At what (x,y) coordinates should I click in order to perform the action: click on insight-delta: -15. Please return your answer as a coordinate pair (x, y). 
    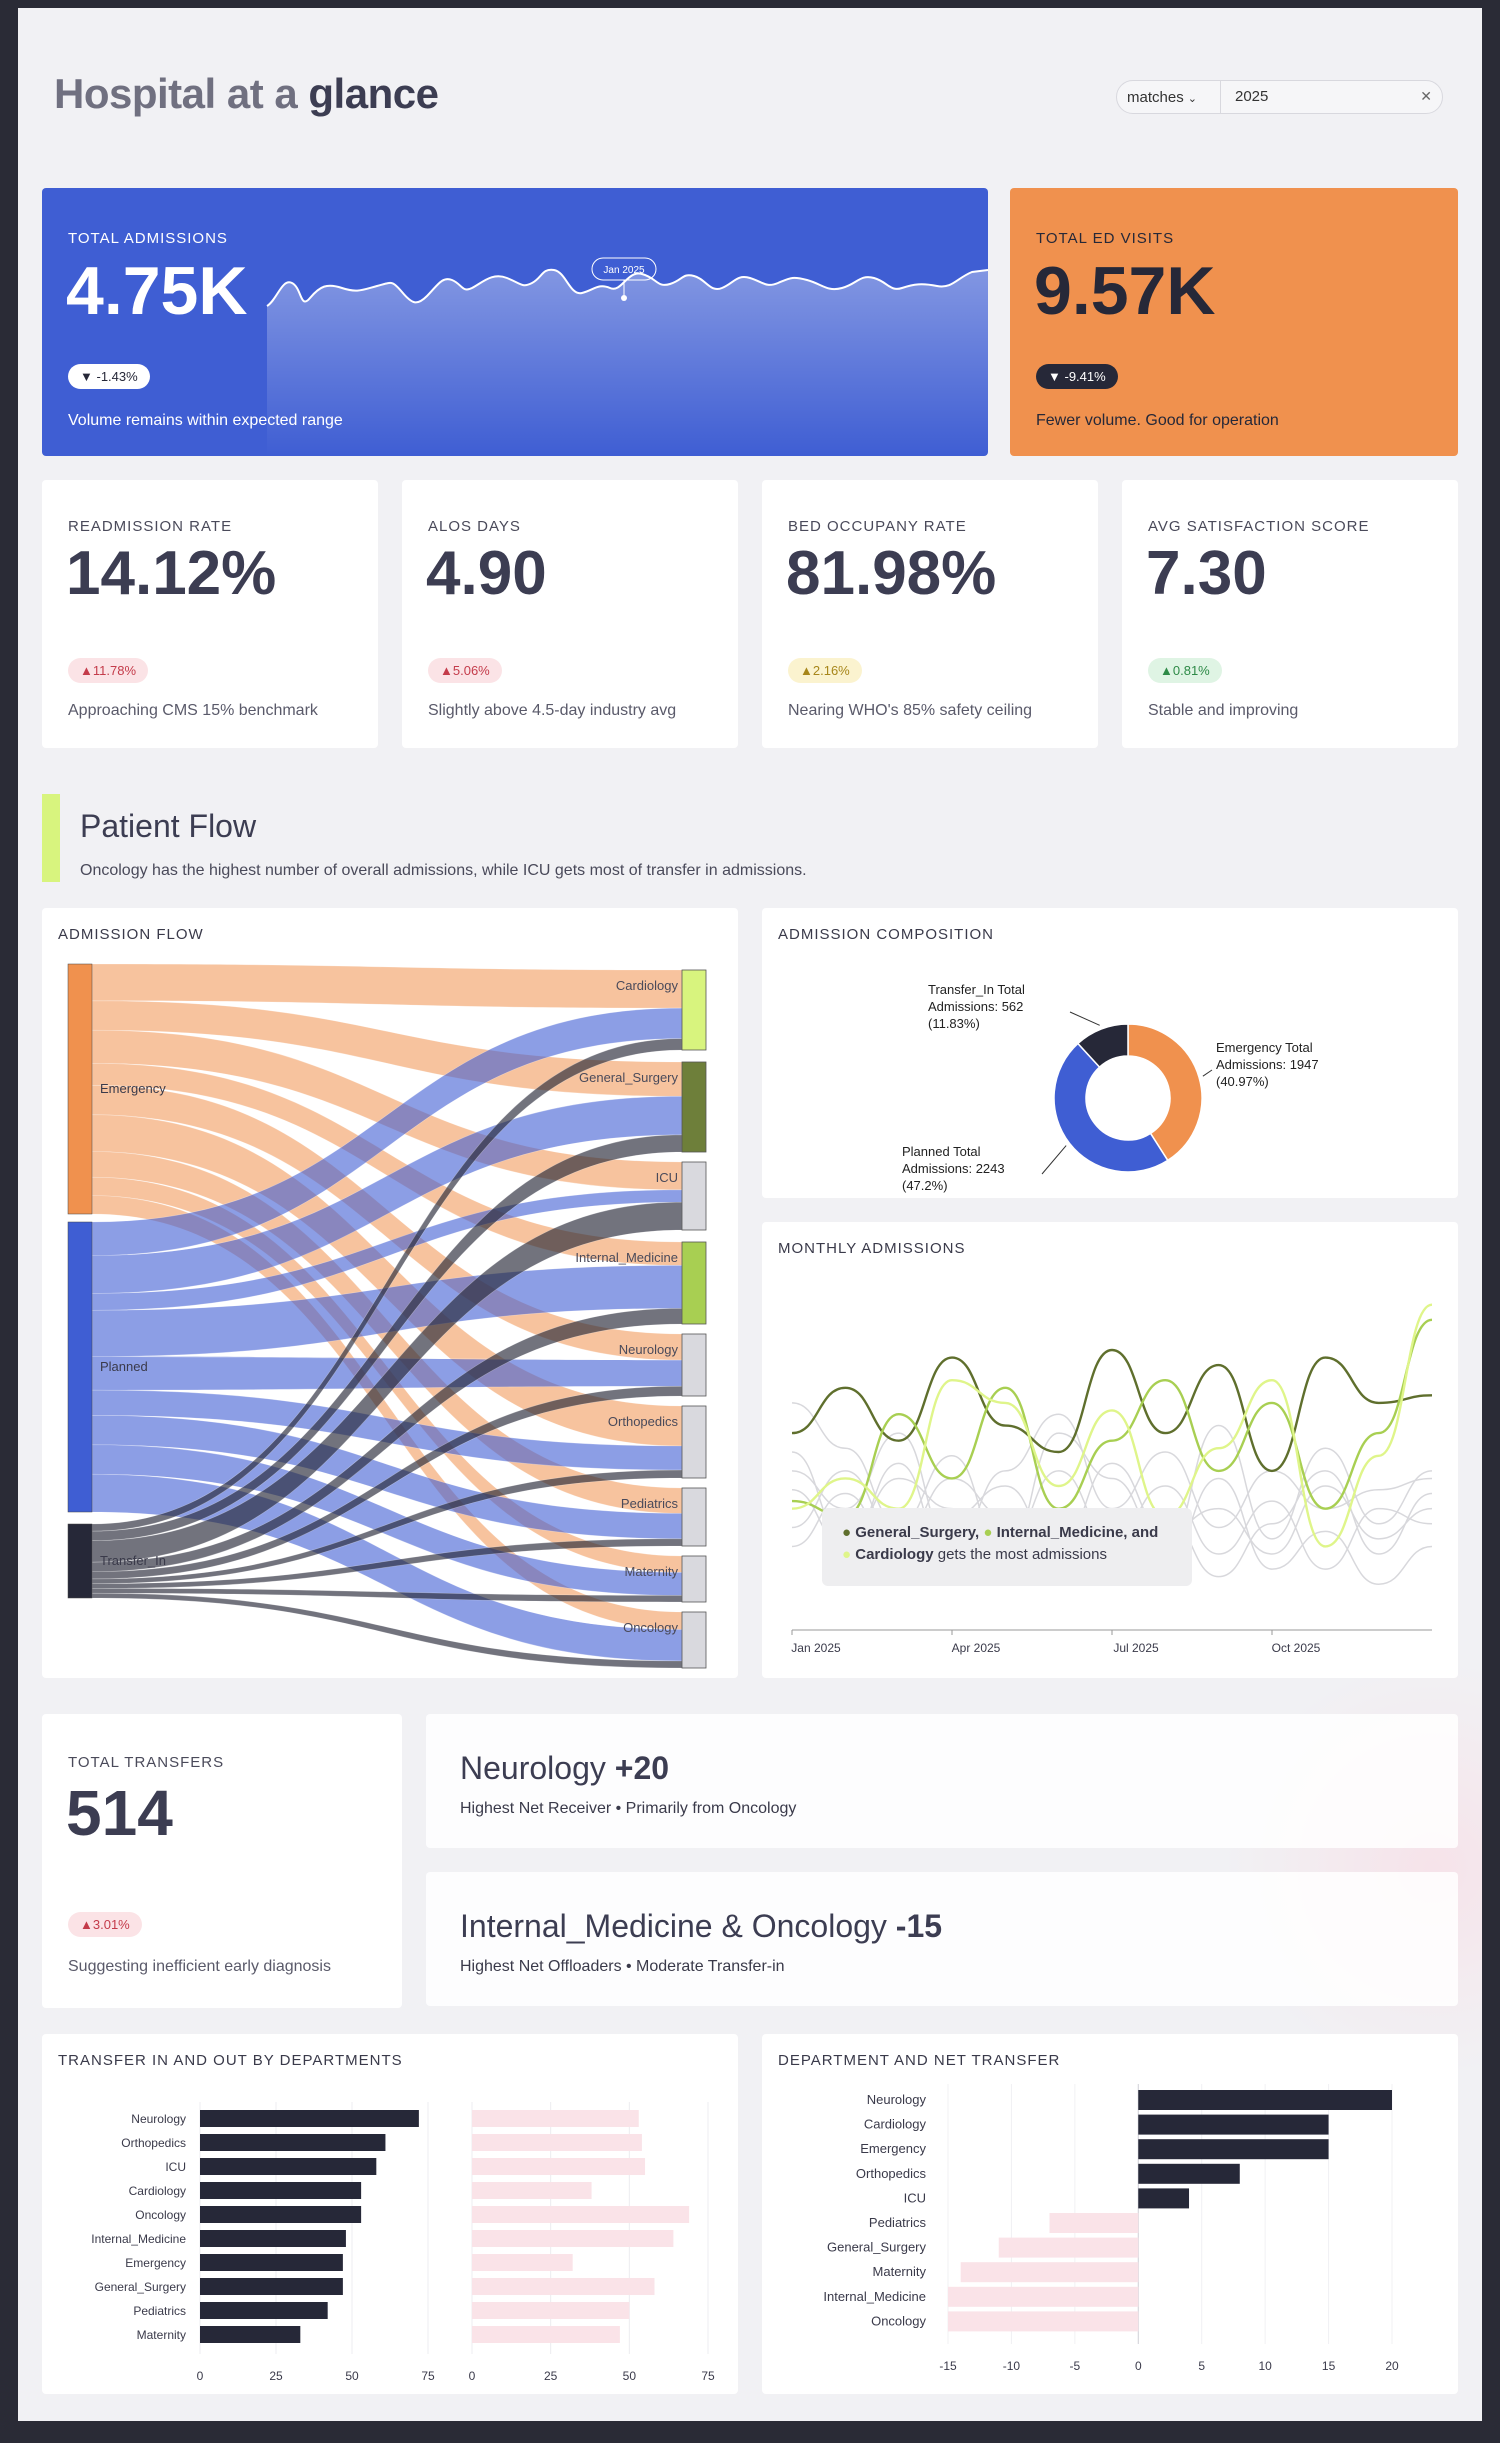
    Looking at the image, I should click on (919, 1926).